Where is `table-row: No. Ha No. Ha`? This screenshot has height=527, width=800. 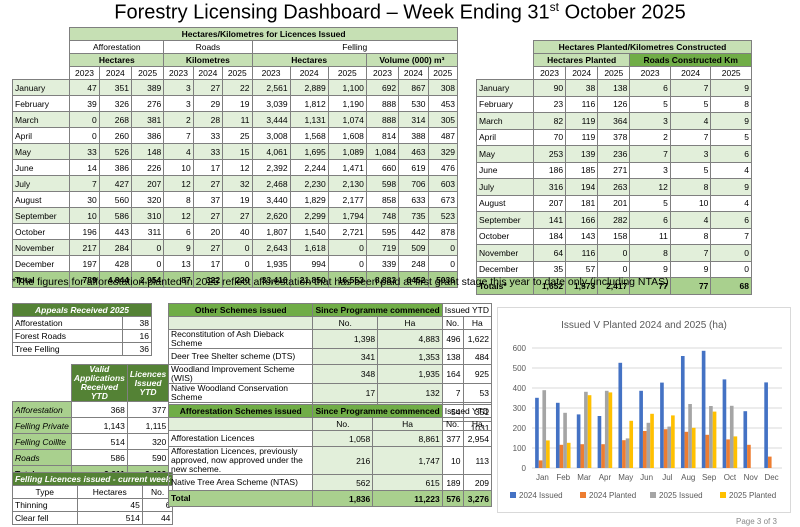
table-row: No. Ha No. Ha is located at coordinates (330, 424).